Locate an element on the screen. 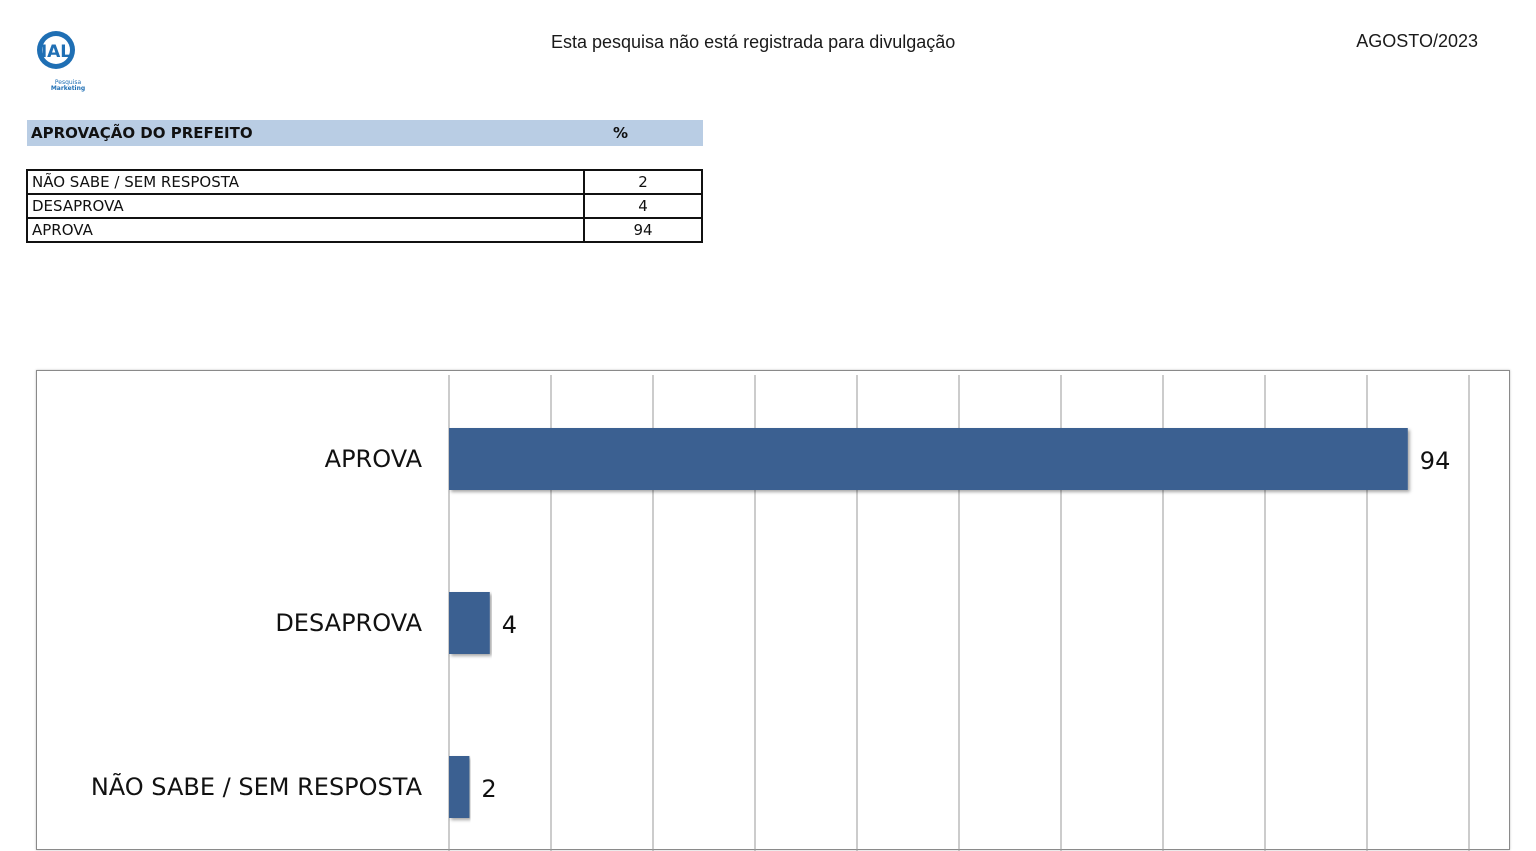  survey-date: AGOSTO/2023 is located at coordinates (1417, 41).